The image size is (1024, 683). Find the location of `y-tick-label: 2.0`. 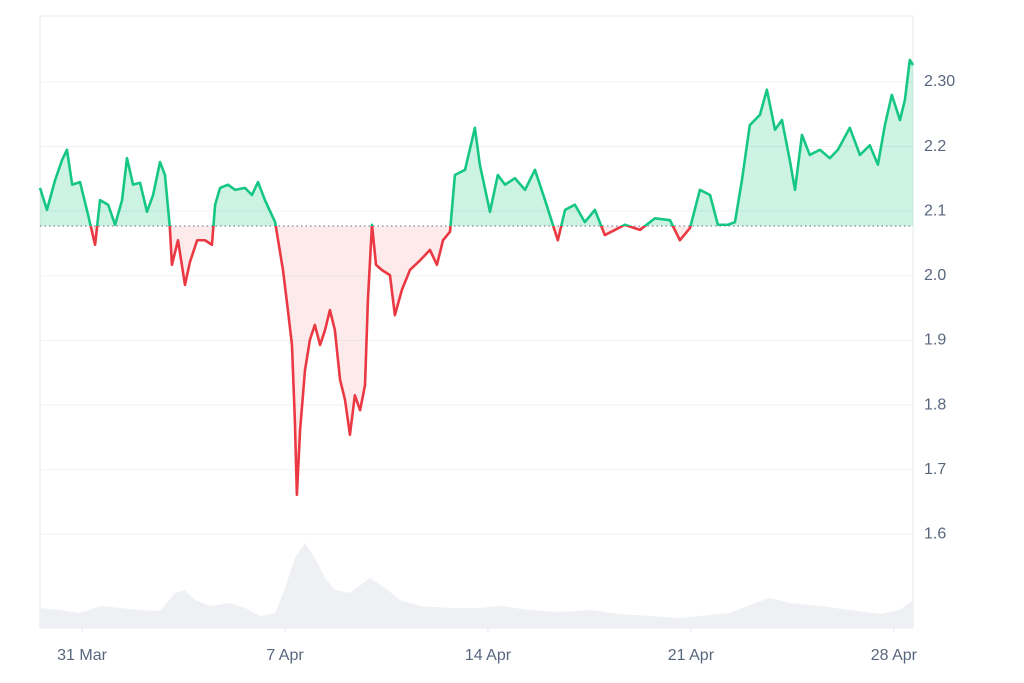

y-tick-label: 2.0 is located at coordinates (935, 275).